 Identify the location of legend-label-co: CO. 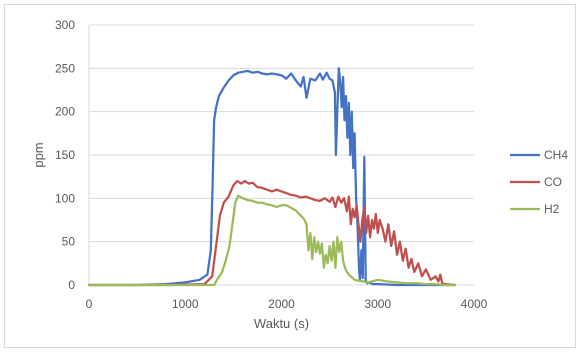
(553, 182).